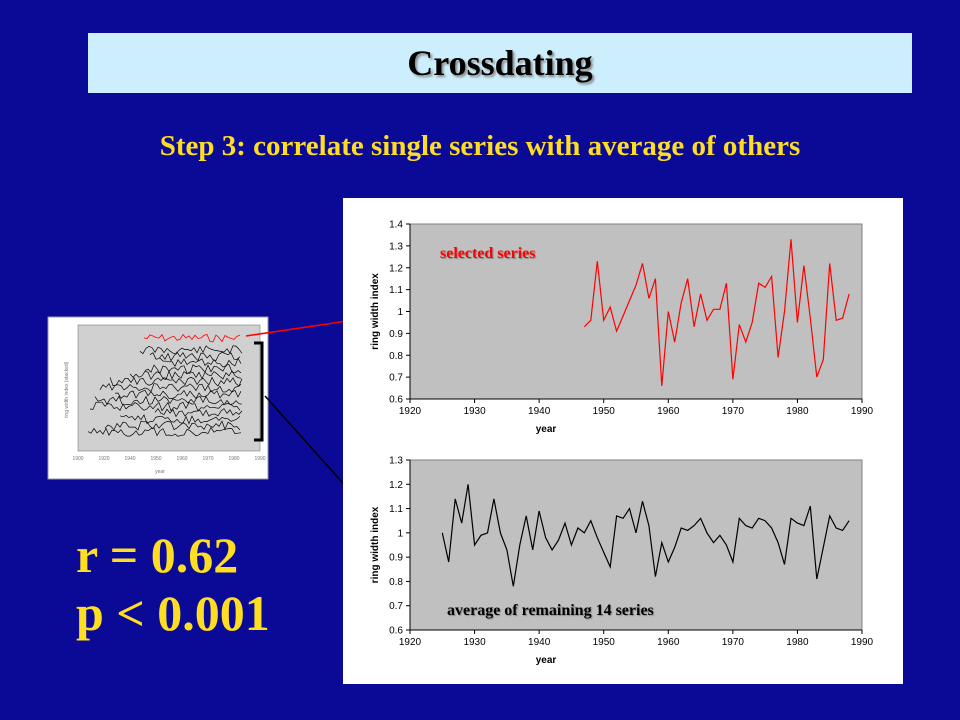 The image size is (960, 720). Describe the element at coordinates (192, 338) in the screenshot. I see `thumbnail-selected-line` at that location.